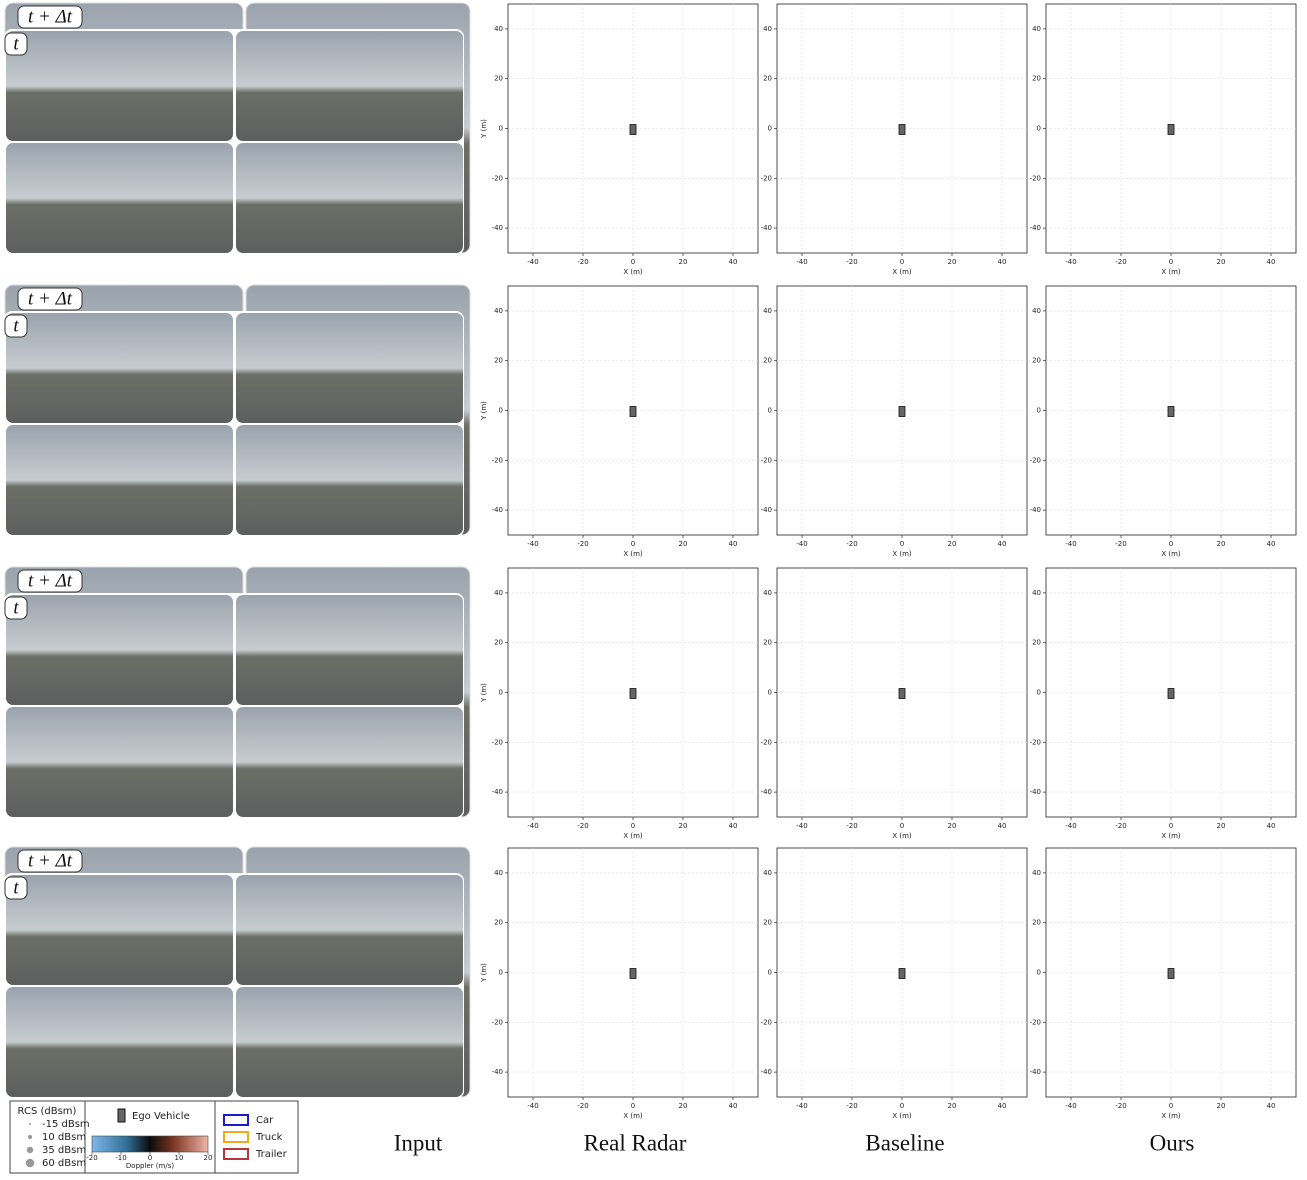 The width and height of the screenshot is (1307, 1180). Describe the element at coordinates (208, 1158) in the screenshot. I see `colorbar-tick-label: 20` at that location.